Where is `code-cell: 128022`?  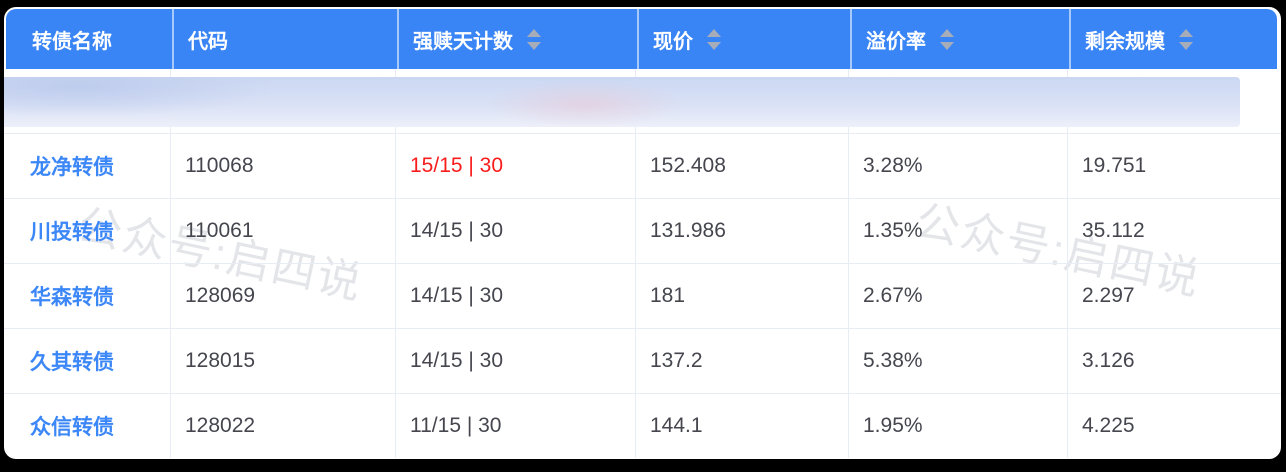 code-cell: 128022 is located at coordinates (282, 426).